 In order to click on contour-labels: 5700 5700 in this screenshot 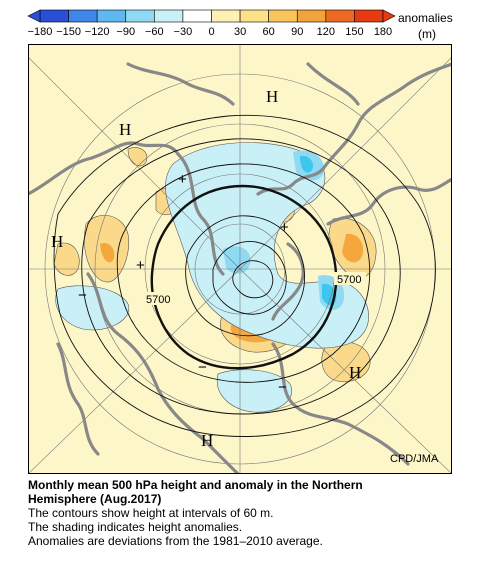, I will do `click(254, 289)`.